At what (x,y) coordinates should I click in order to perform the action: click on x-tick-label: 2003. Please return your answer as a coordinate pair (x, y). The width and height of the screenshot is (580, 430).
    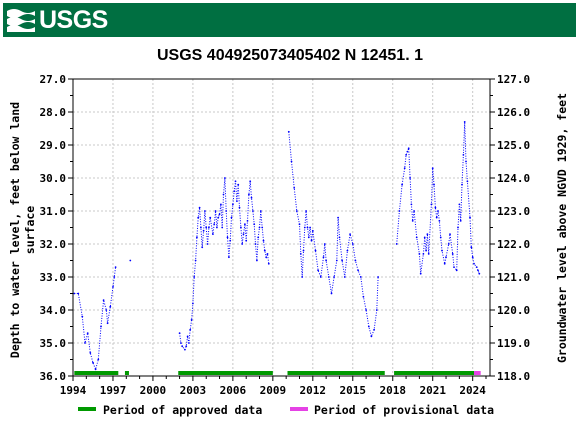
    Looking at the image, I should click on (193, 390).